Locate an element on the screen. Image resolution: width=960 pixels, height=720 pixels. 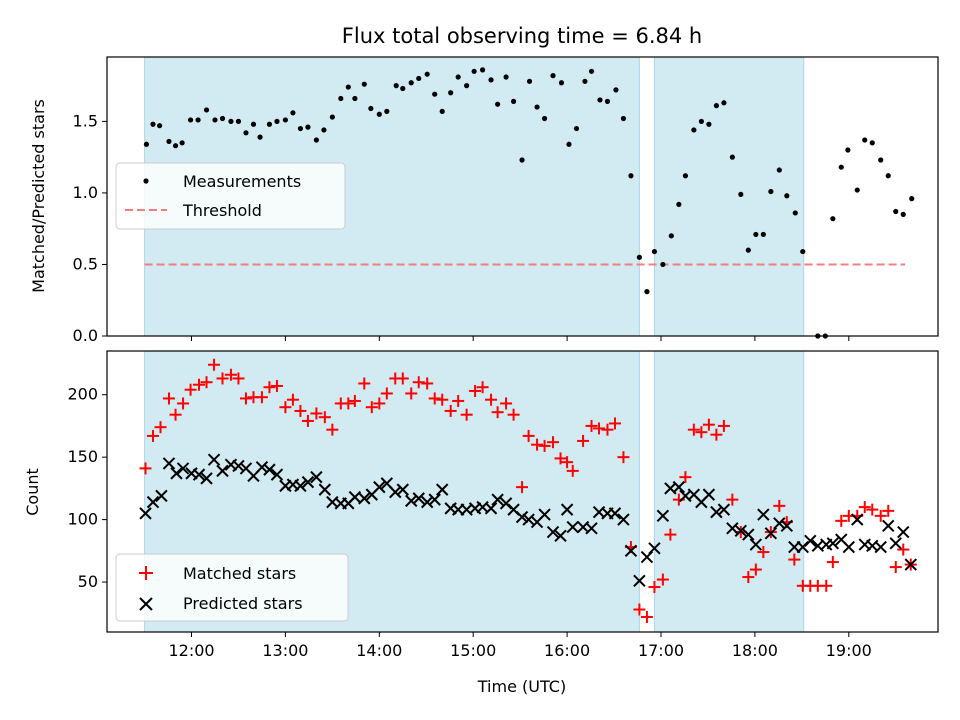
legend-matched-marker is located at coordinates (146, 573).